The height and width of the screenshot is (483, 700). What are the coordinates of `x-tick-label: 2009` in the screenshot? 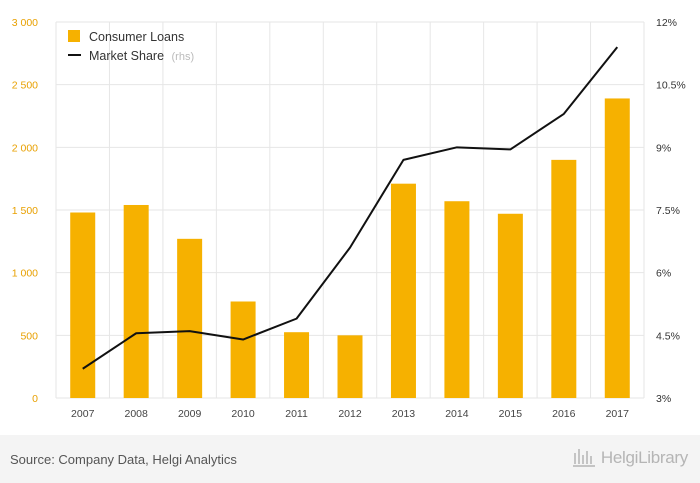 It's located at (190, 414).